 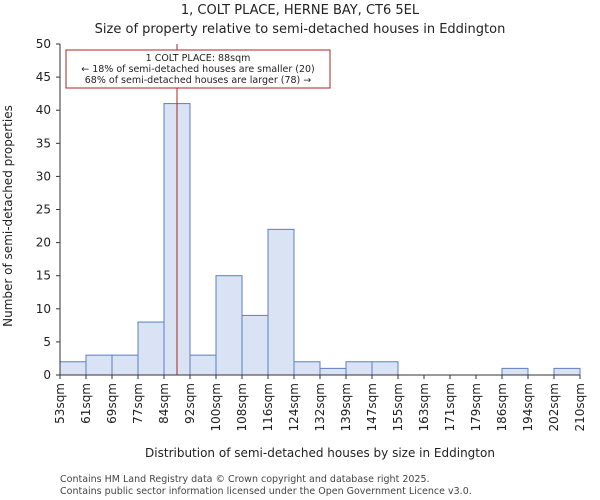 I want to click on x-tick-label: 202sqm, so click(x=554, y=407).